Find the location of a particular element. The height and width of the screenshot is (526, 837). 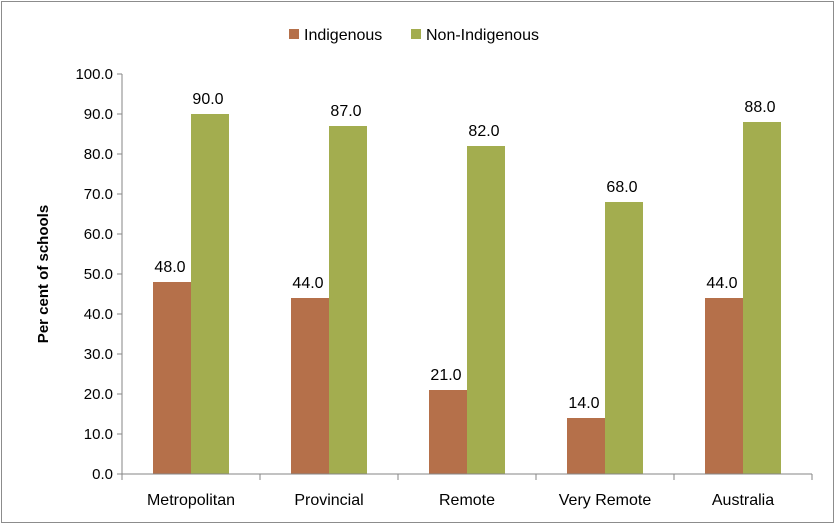

y-tick-label: 50.0 is located at coordinates (98, 274).